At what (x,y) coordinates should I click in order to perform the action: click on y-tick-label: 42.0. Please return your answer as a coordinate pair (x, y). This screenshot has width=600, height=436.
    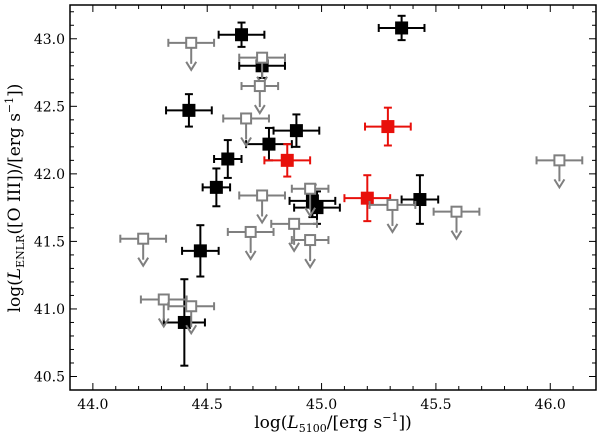
    Looking at the image, I should click on (49, 175).